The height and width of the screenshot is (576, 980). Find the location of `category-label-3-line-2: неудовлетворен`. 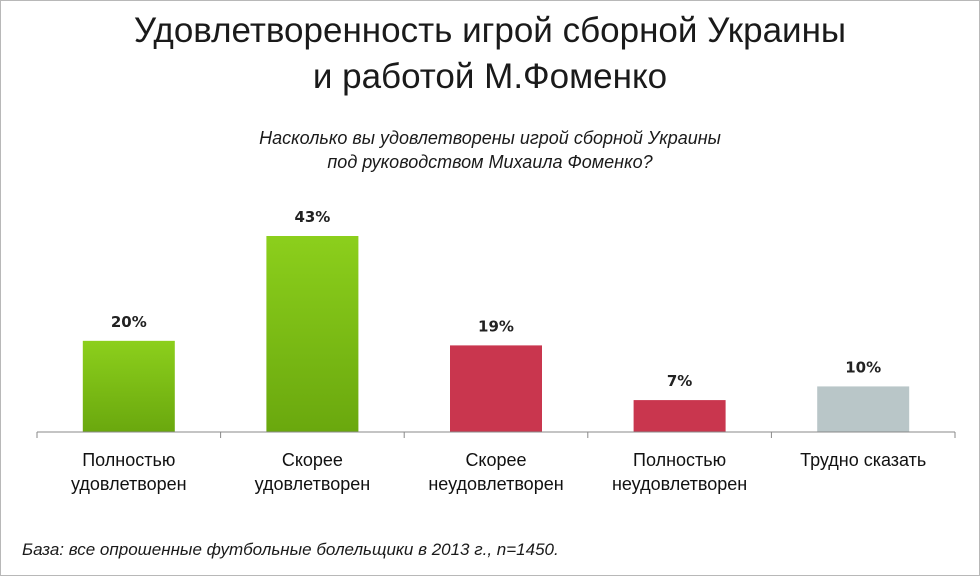

category-label-3-line-2: неудовлетворен is located at coordinates (495, 484).